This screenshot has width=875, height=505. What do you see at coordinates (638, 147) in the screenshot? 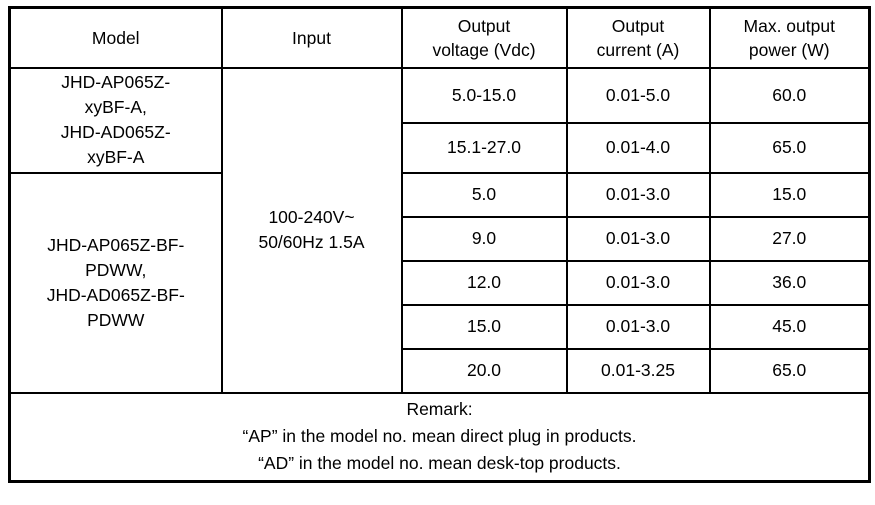
I see `current-cell: 0.01-4.0` at bounding box center [638, 147].